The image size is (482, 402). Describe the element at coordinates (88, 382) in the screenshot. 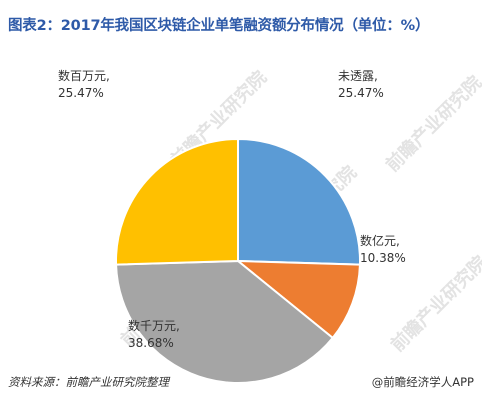

I see `source-note: 资料来源：前瞻产业研究院整理` at that location.